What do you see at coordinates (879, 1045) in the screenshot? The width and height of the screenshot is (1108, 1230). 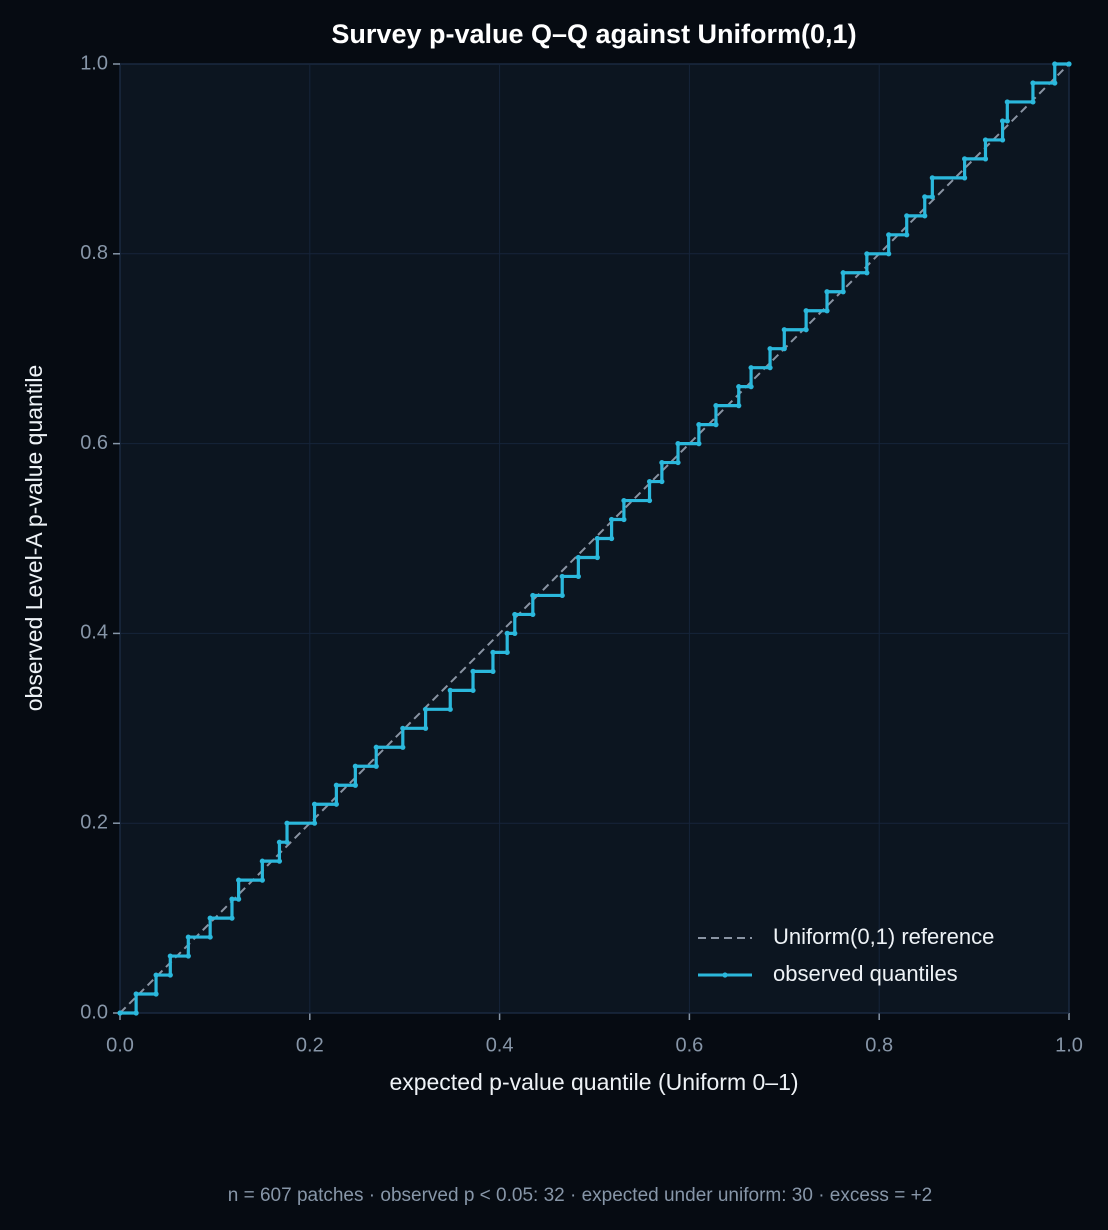 I see `x-tick-label: 0.8` at bounding box center [879, 1045].